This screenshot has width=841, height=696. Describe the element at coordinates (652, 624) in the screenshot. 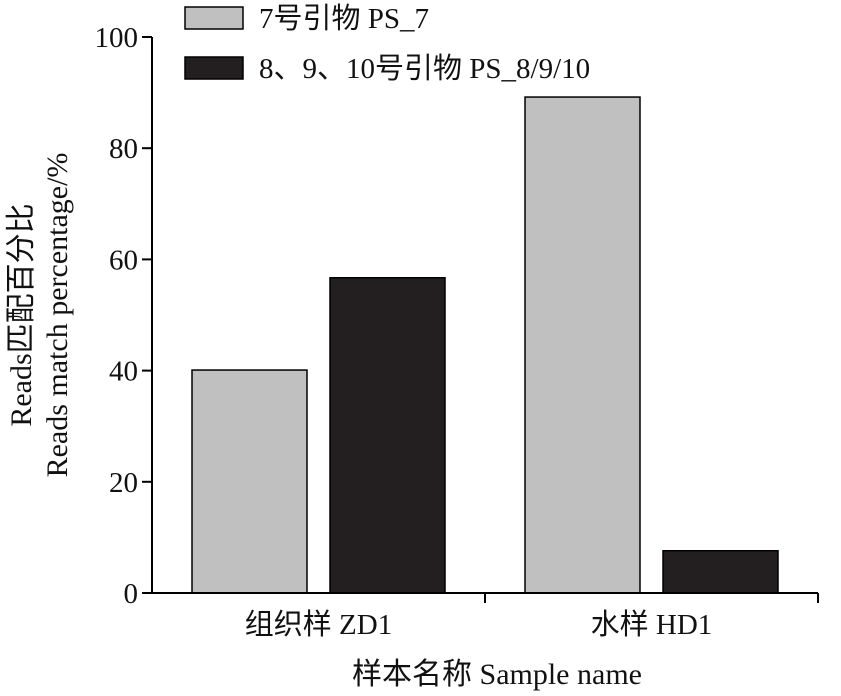

I see `x-tick-label: 水样 HD1` at that location.